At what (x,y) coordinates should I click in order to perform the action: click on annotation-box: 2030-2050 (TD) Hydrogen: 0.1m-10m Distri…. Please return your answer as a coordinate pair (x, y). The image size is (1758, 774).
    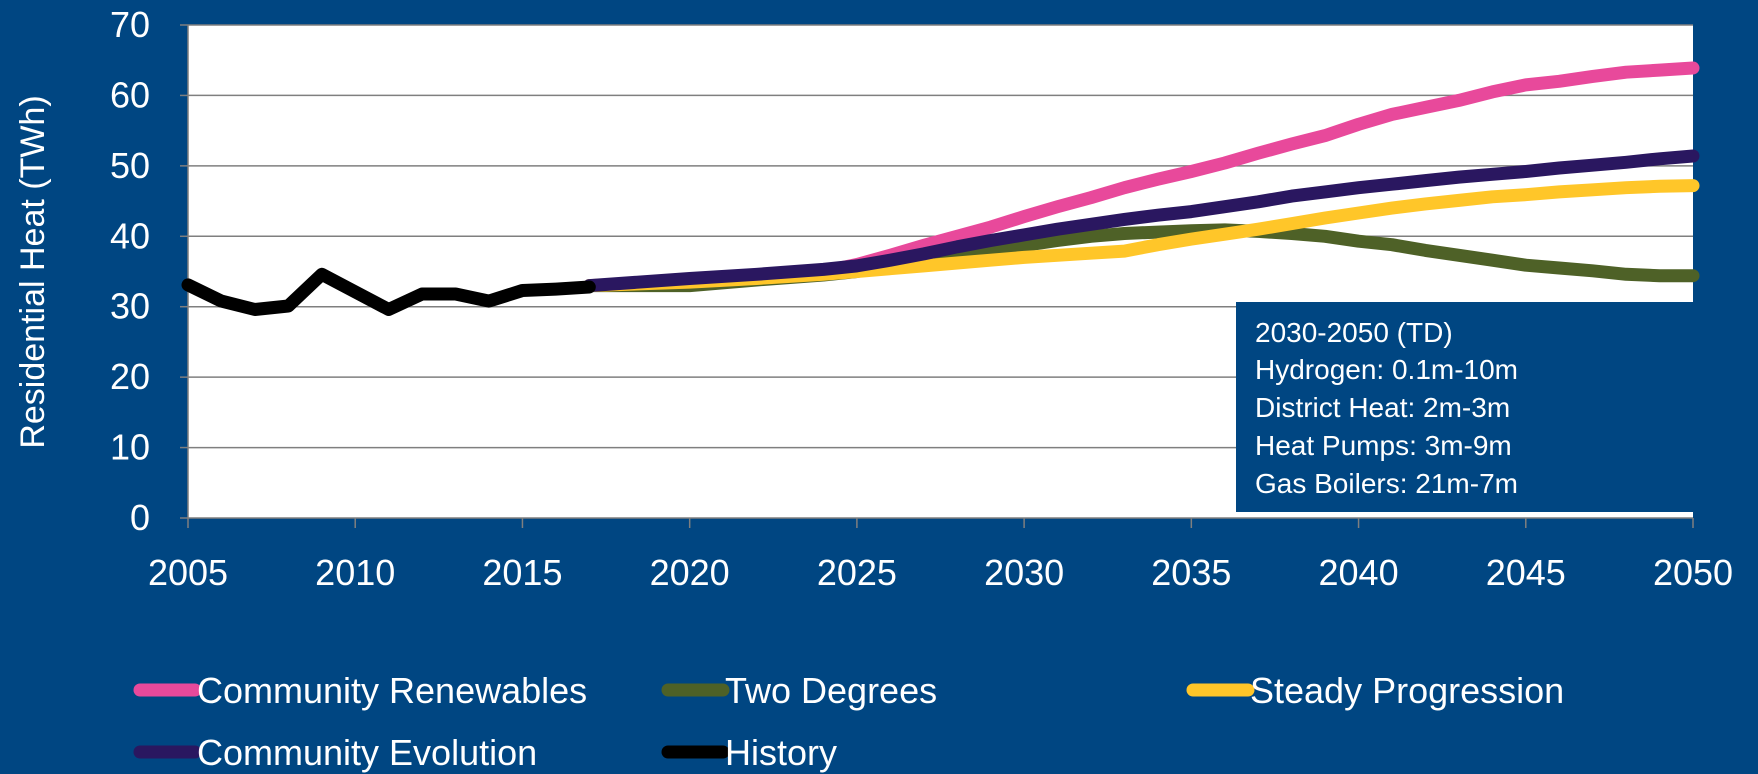
    Looking at the image, I should click on (1471, 407).